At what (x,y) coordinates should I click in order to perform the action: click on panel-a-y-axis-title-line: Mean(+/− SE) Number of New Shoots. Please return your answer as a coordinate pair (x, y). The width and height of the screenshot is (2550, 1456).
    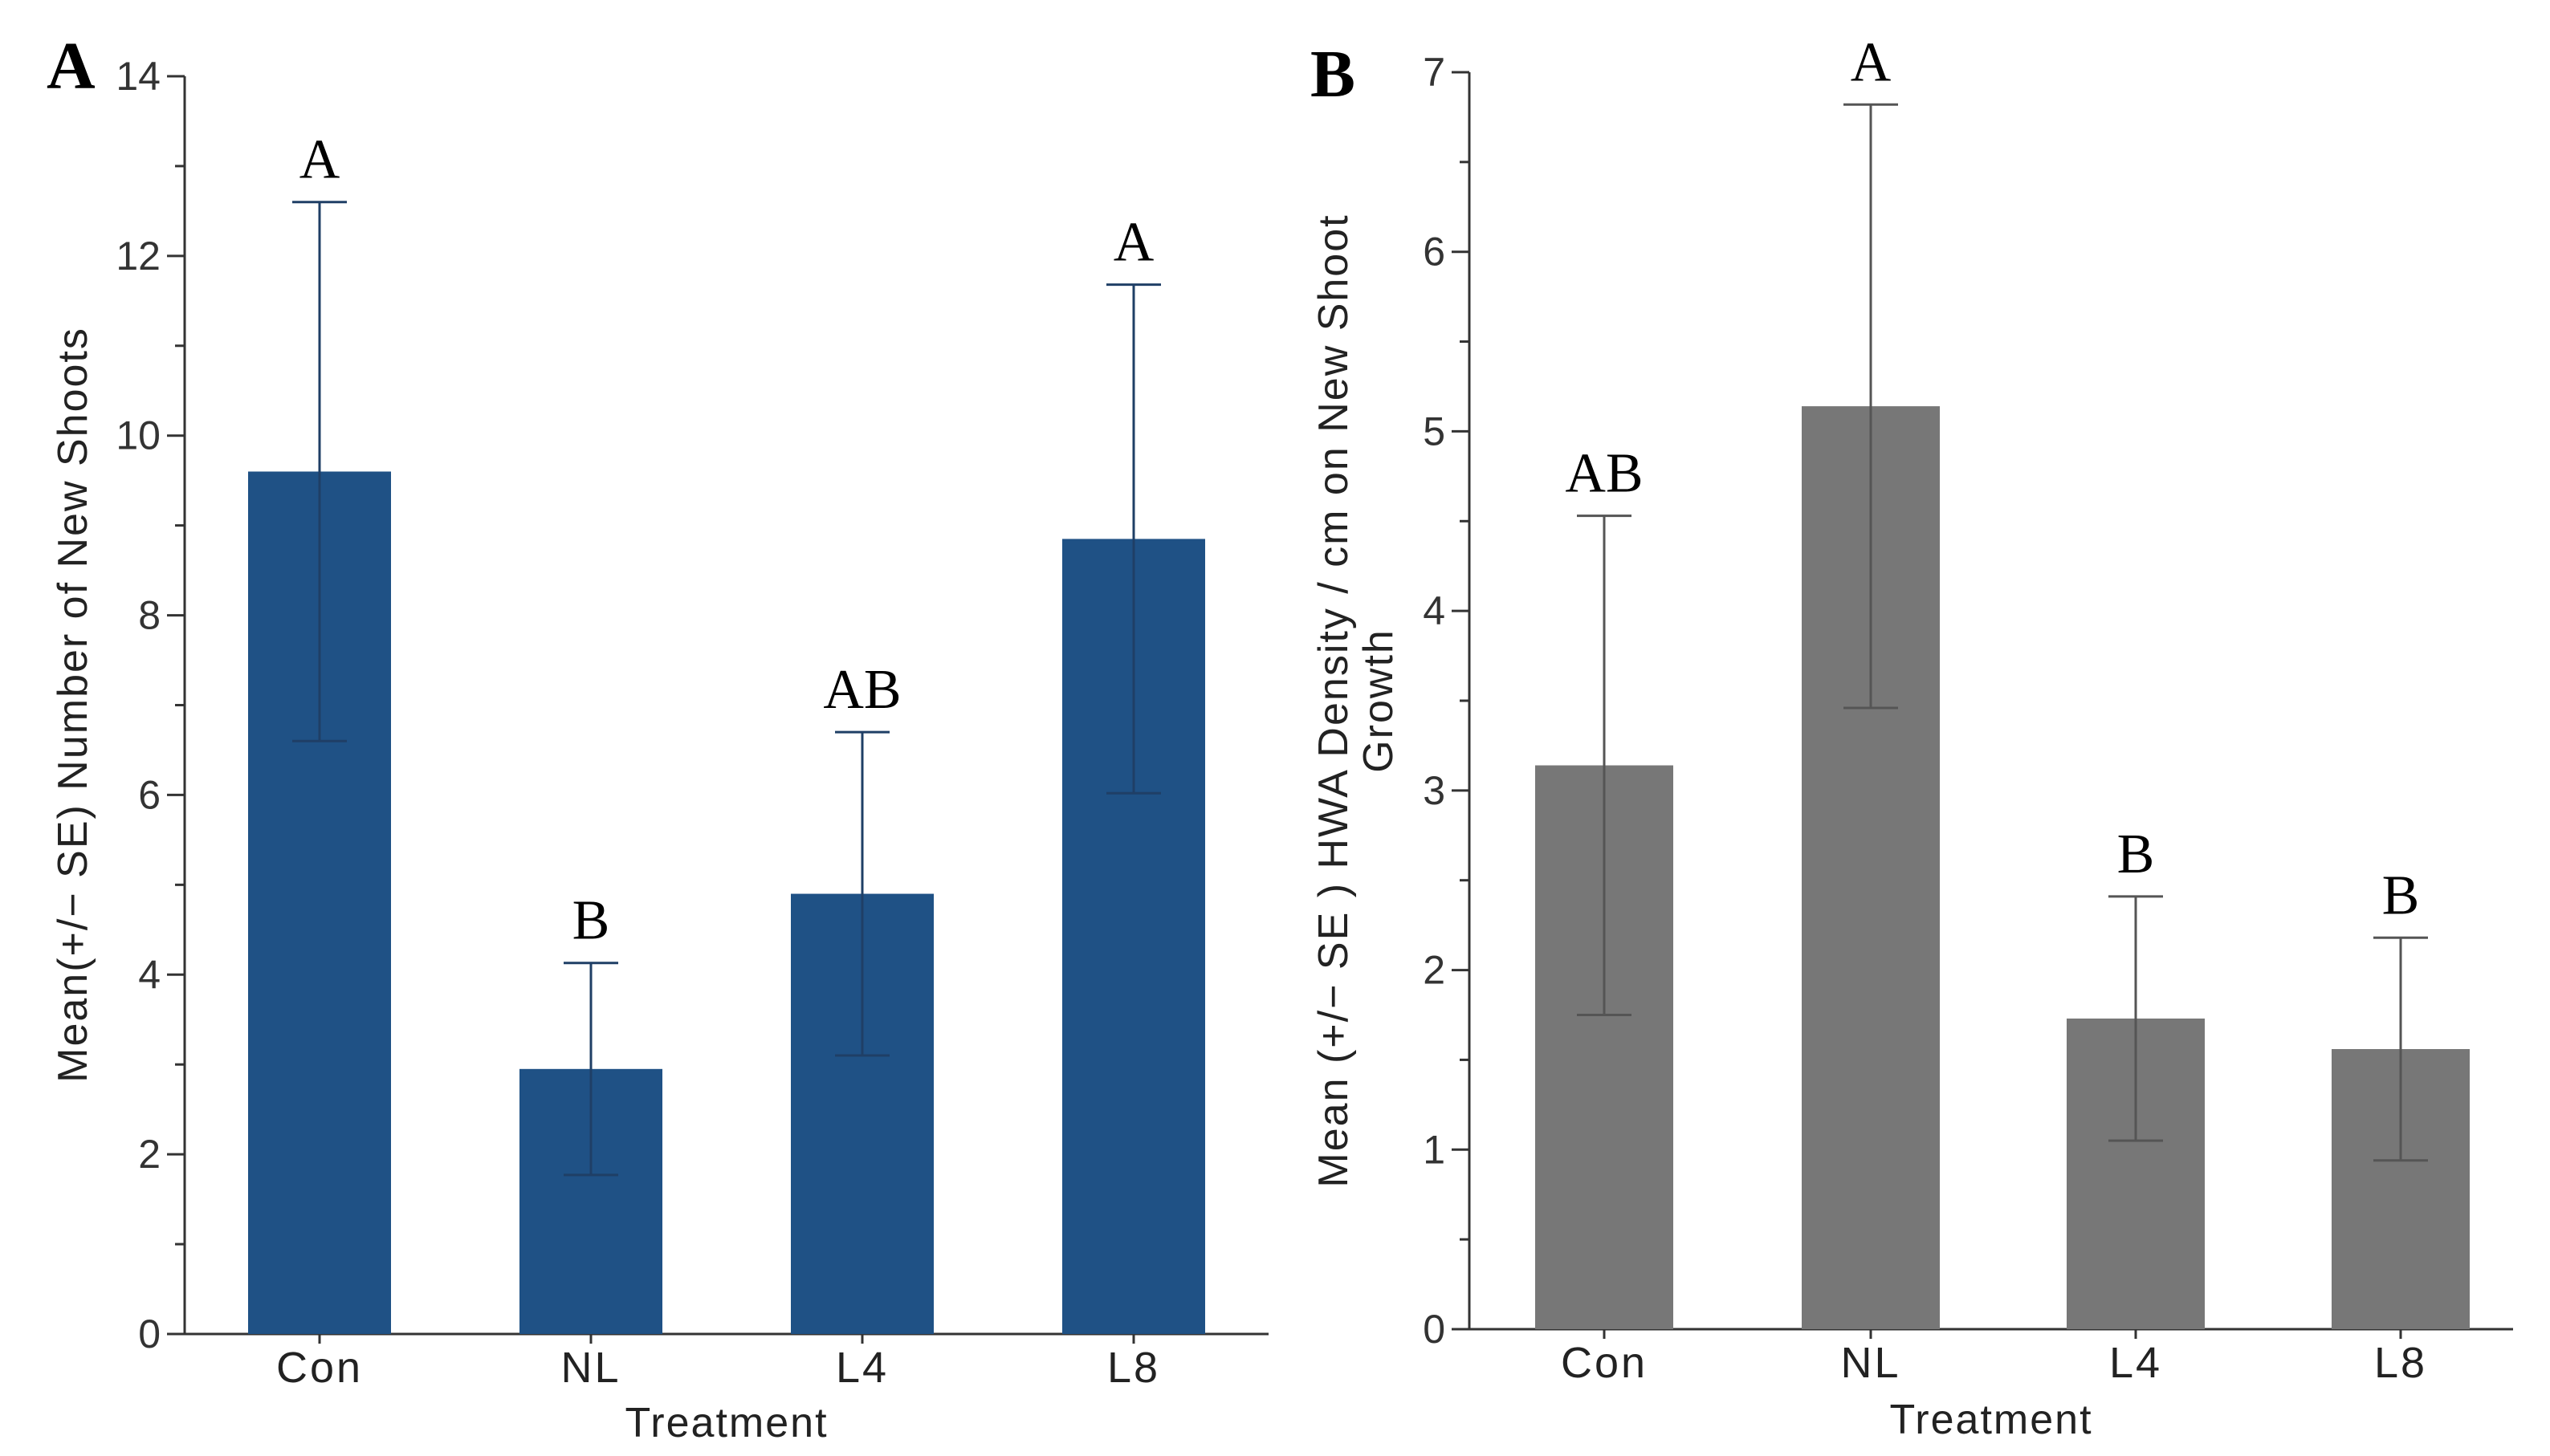
    Looking at the image, I should click on (73, 705).